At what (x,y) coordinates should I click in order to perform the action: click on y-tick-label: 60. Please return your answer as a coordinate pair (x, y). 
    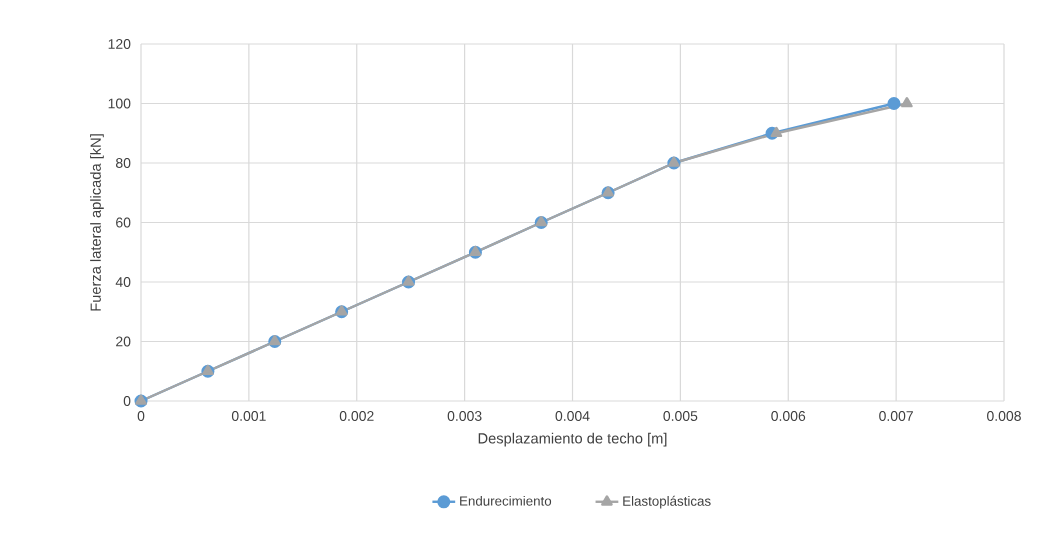
    Looking at the image, I should click on (123, 222).